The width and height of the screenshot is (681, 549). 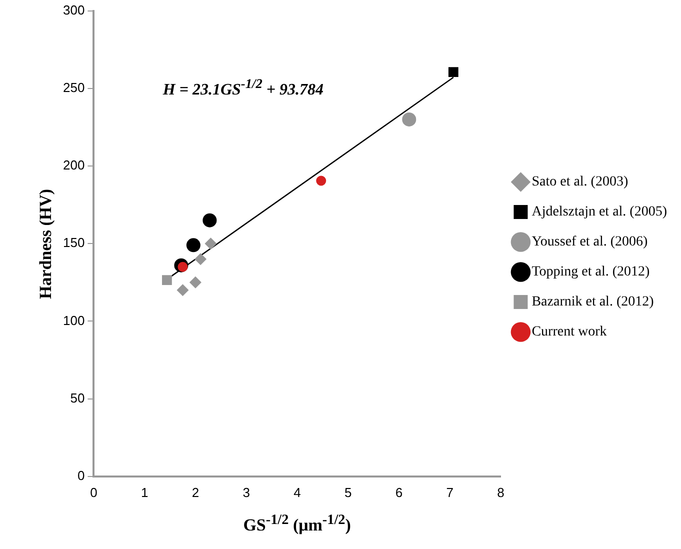 I want to click on x-tick-label: 3, so click(x=246, y=492).